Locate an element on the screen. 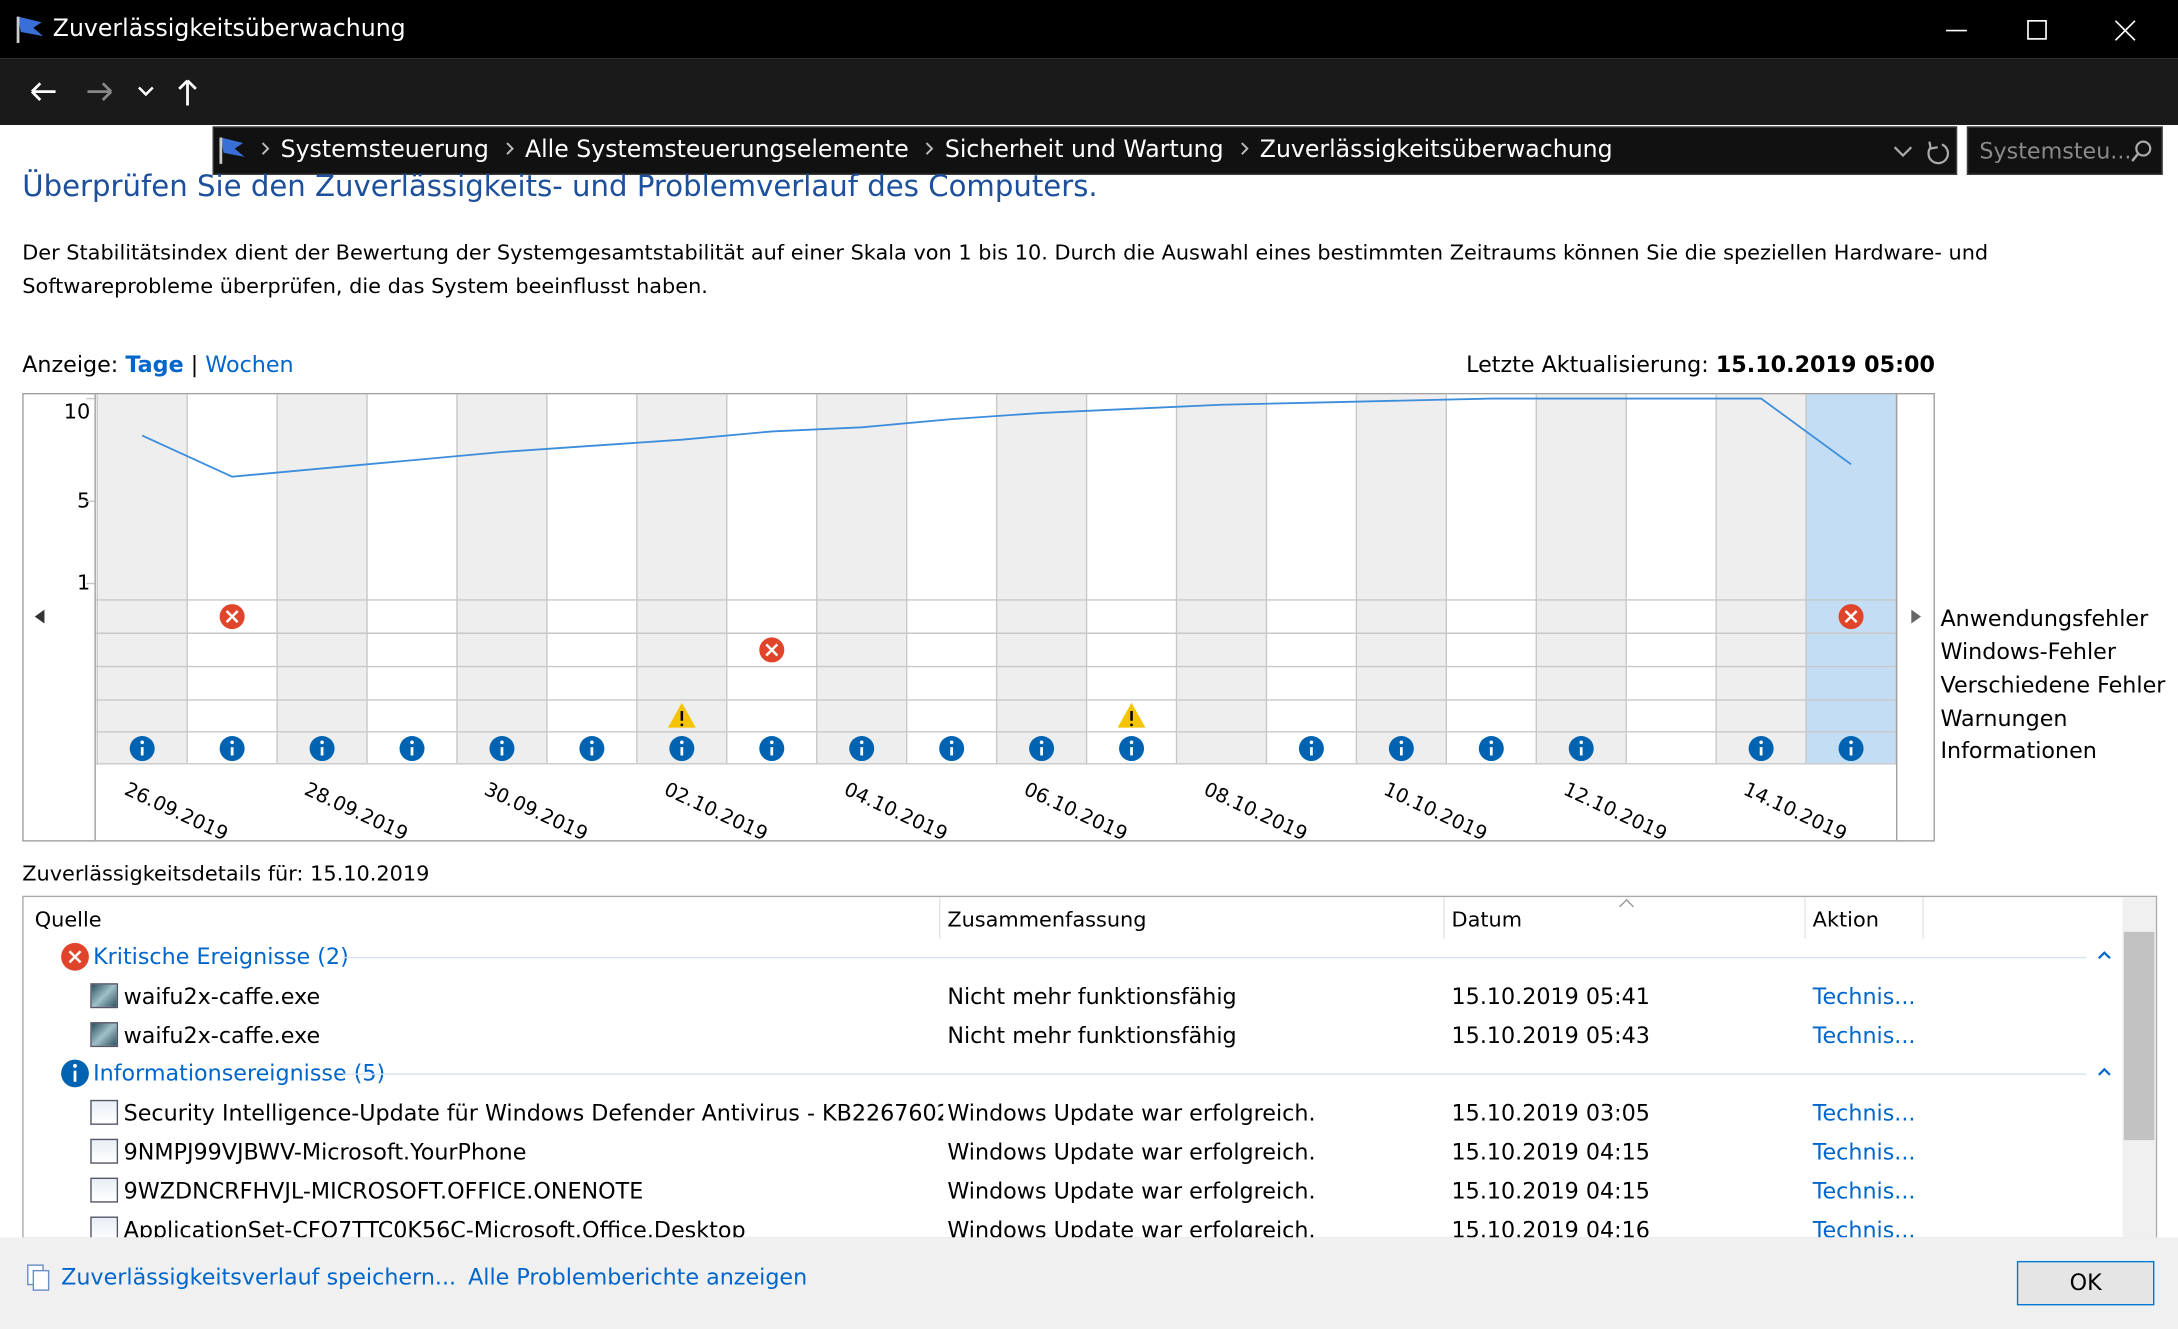 The height and width of the screenshot is (1329, 2178). table-cell: waifu2x-caffe.exe is located at coordinates (222, 996).